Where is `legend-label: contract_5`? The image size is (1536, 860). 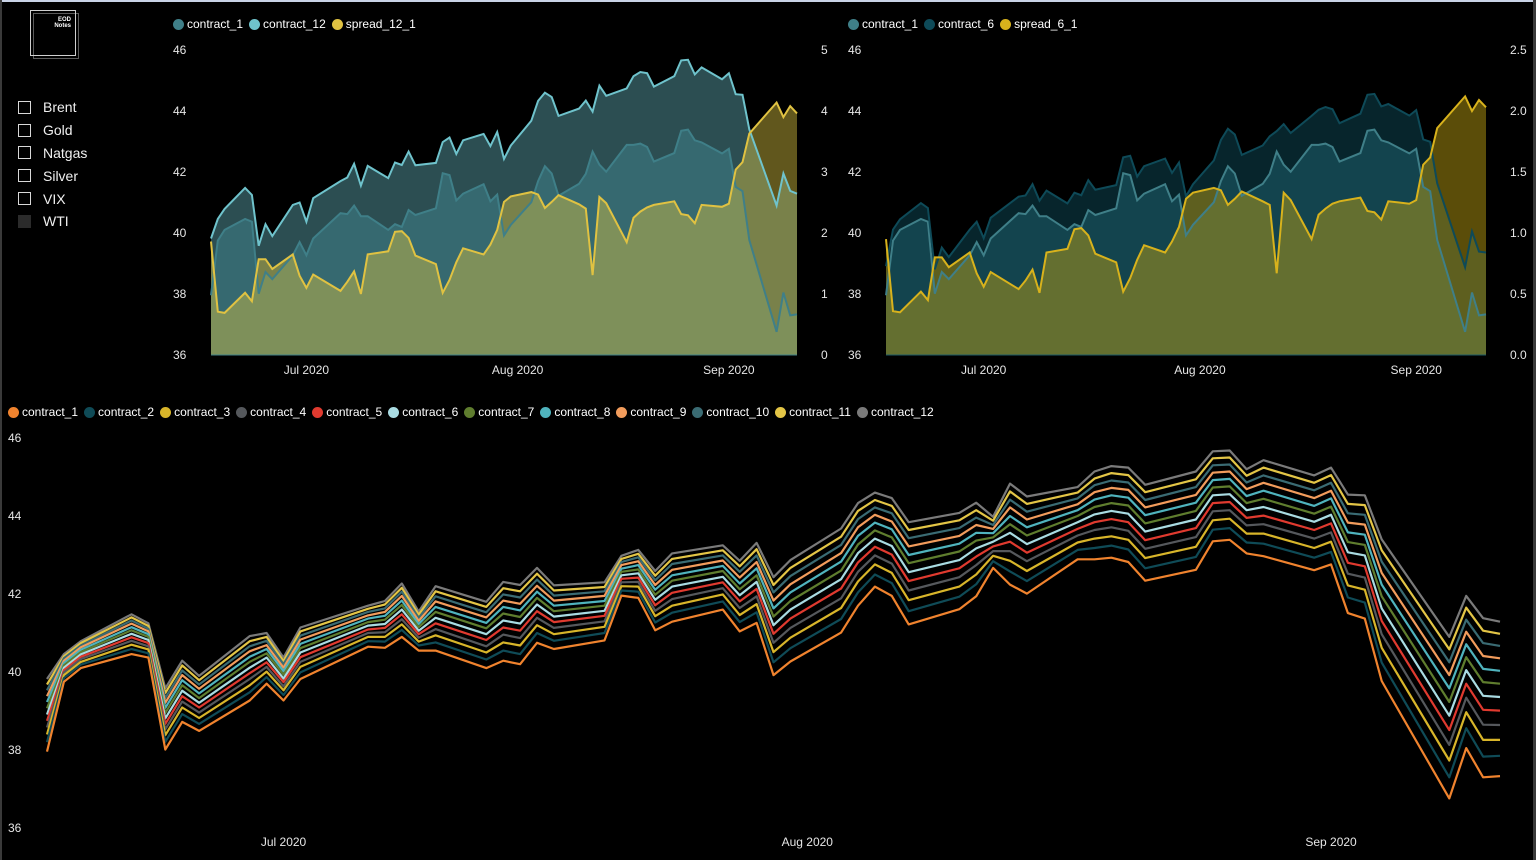
legend-label: contract_5 is located at coordinates (354, 412).